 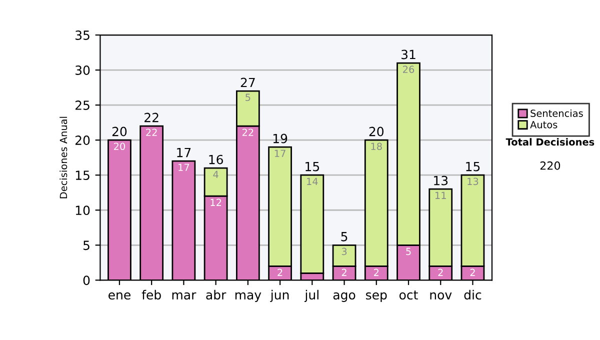 I want to click on x-tick-label: dic, so click(x=473, y=295).